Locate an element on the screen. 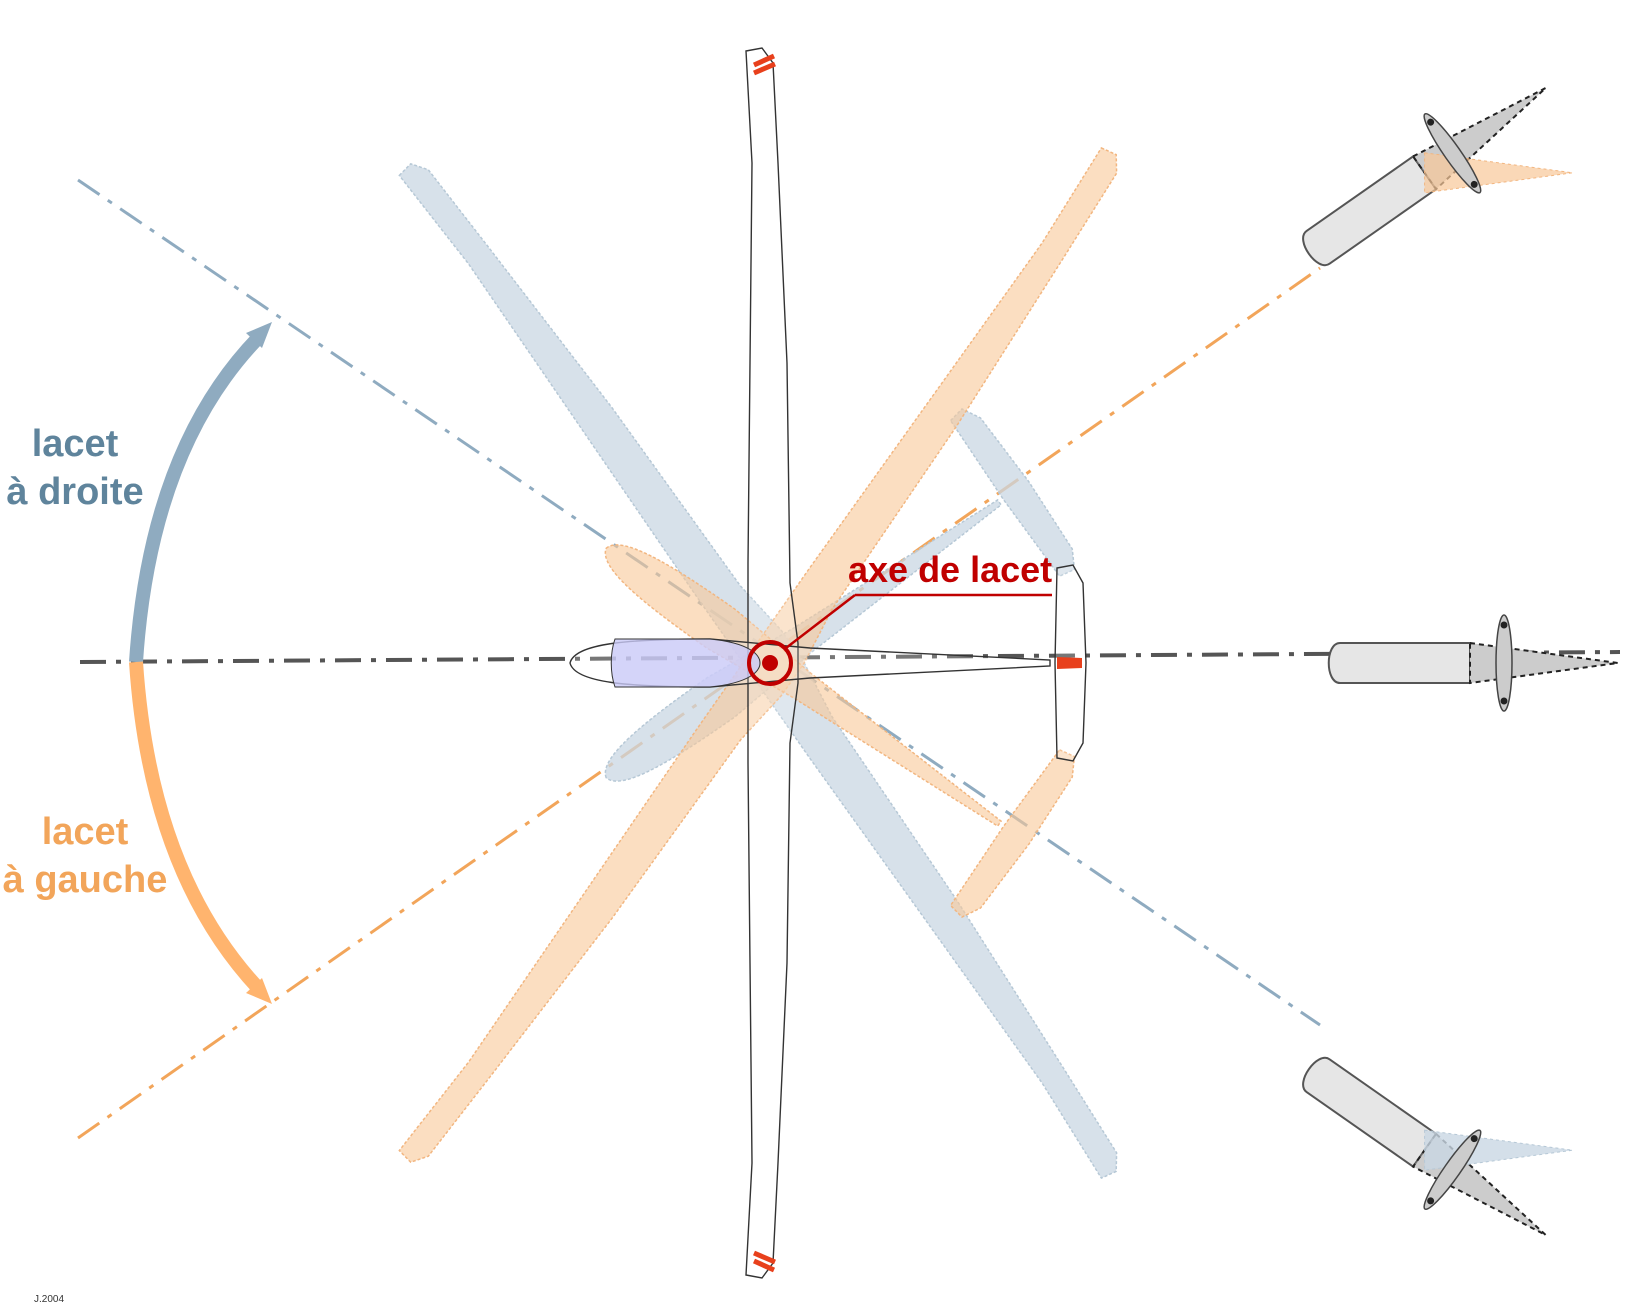  yaw-right-arrowhead is located at coordinates (259, 335).